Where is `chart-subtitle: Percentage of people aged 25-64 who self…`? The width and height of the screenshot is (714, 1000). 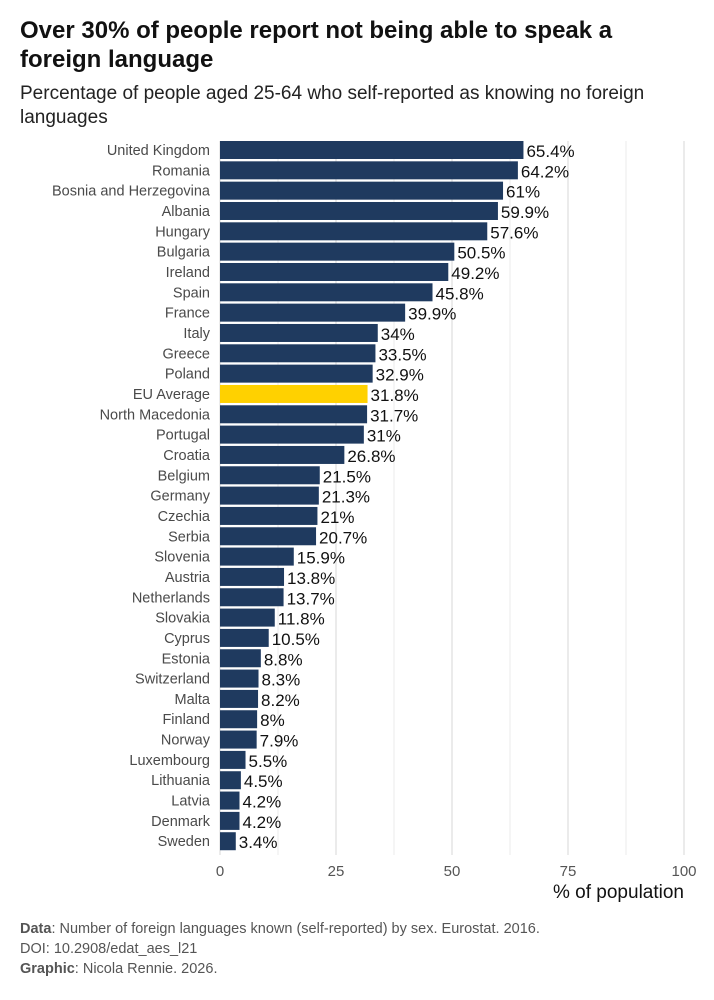
chart-subtitle: Percentage of people aged 25-64 who self… is located at coordinates (332, 105).